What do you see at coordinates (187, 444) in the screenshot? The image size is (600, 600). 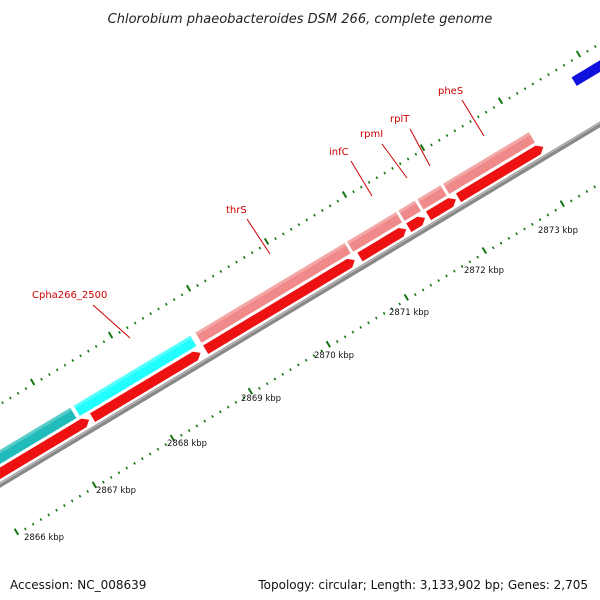 I see `tick-label-2868: 2868 kbp` at bounding box center [187, 444].